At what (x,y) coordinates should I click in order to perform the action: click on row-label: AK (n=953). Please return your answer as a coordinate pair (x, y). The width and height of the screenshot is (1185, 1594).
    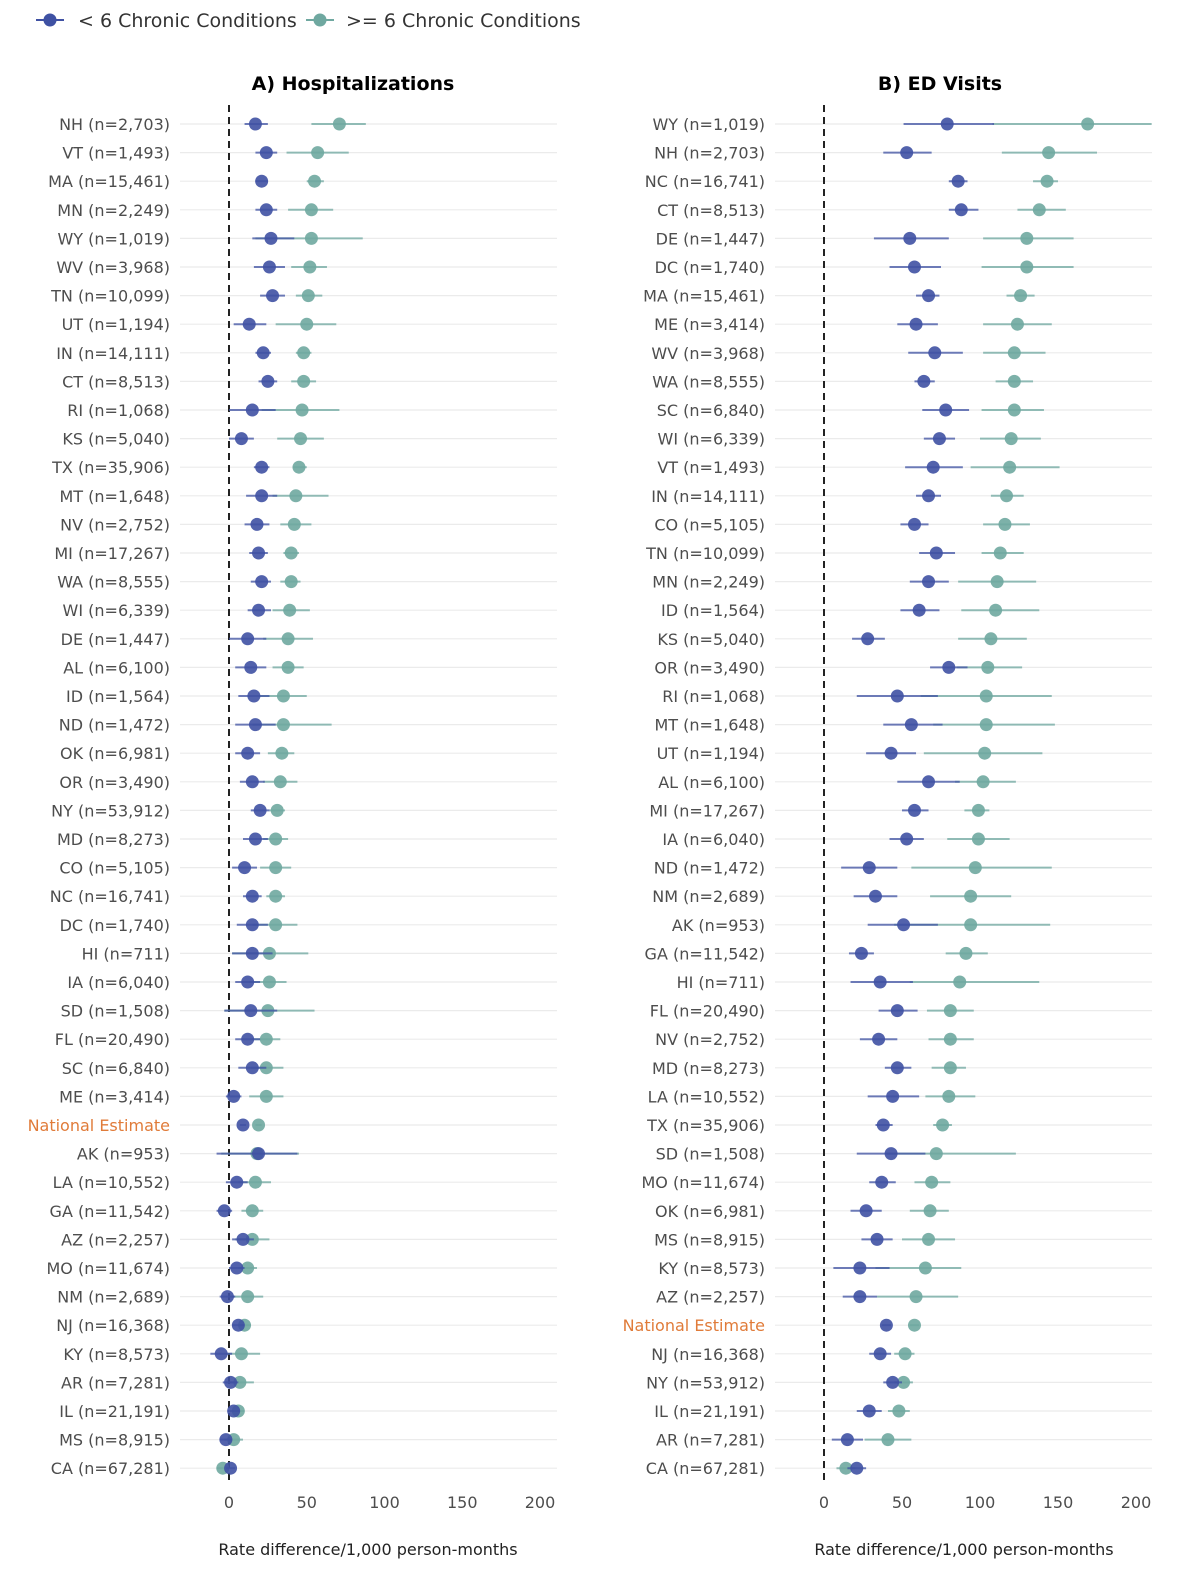
    Looking at the image, I should click on (718, 925).